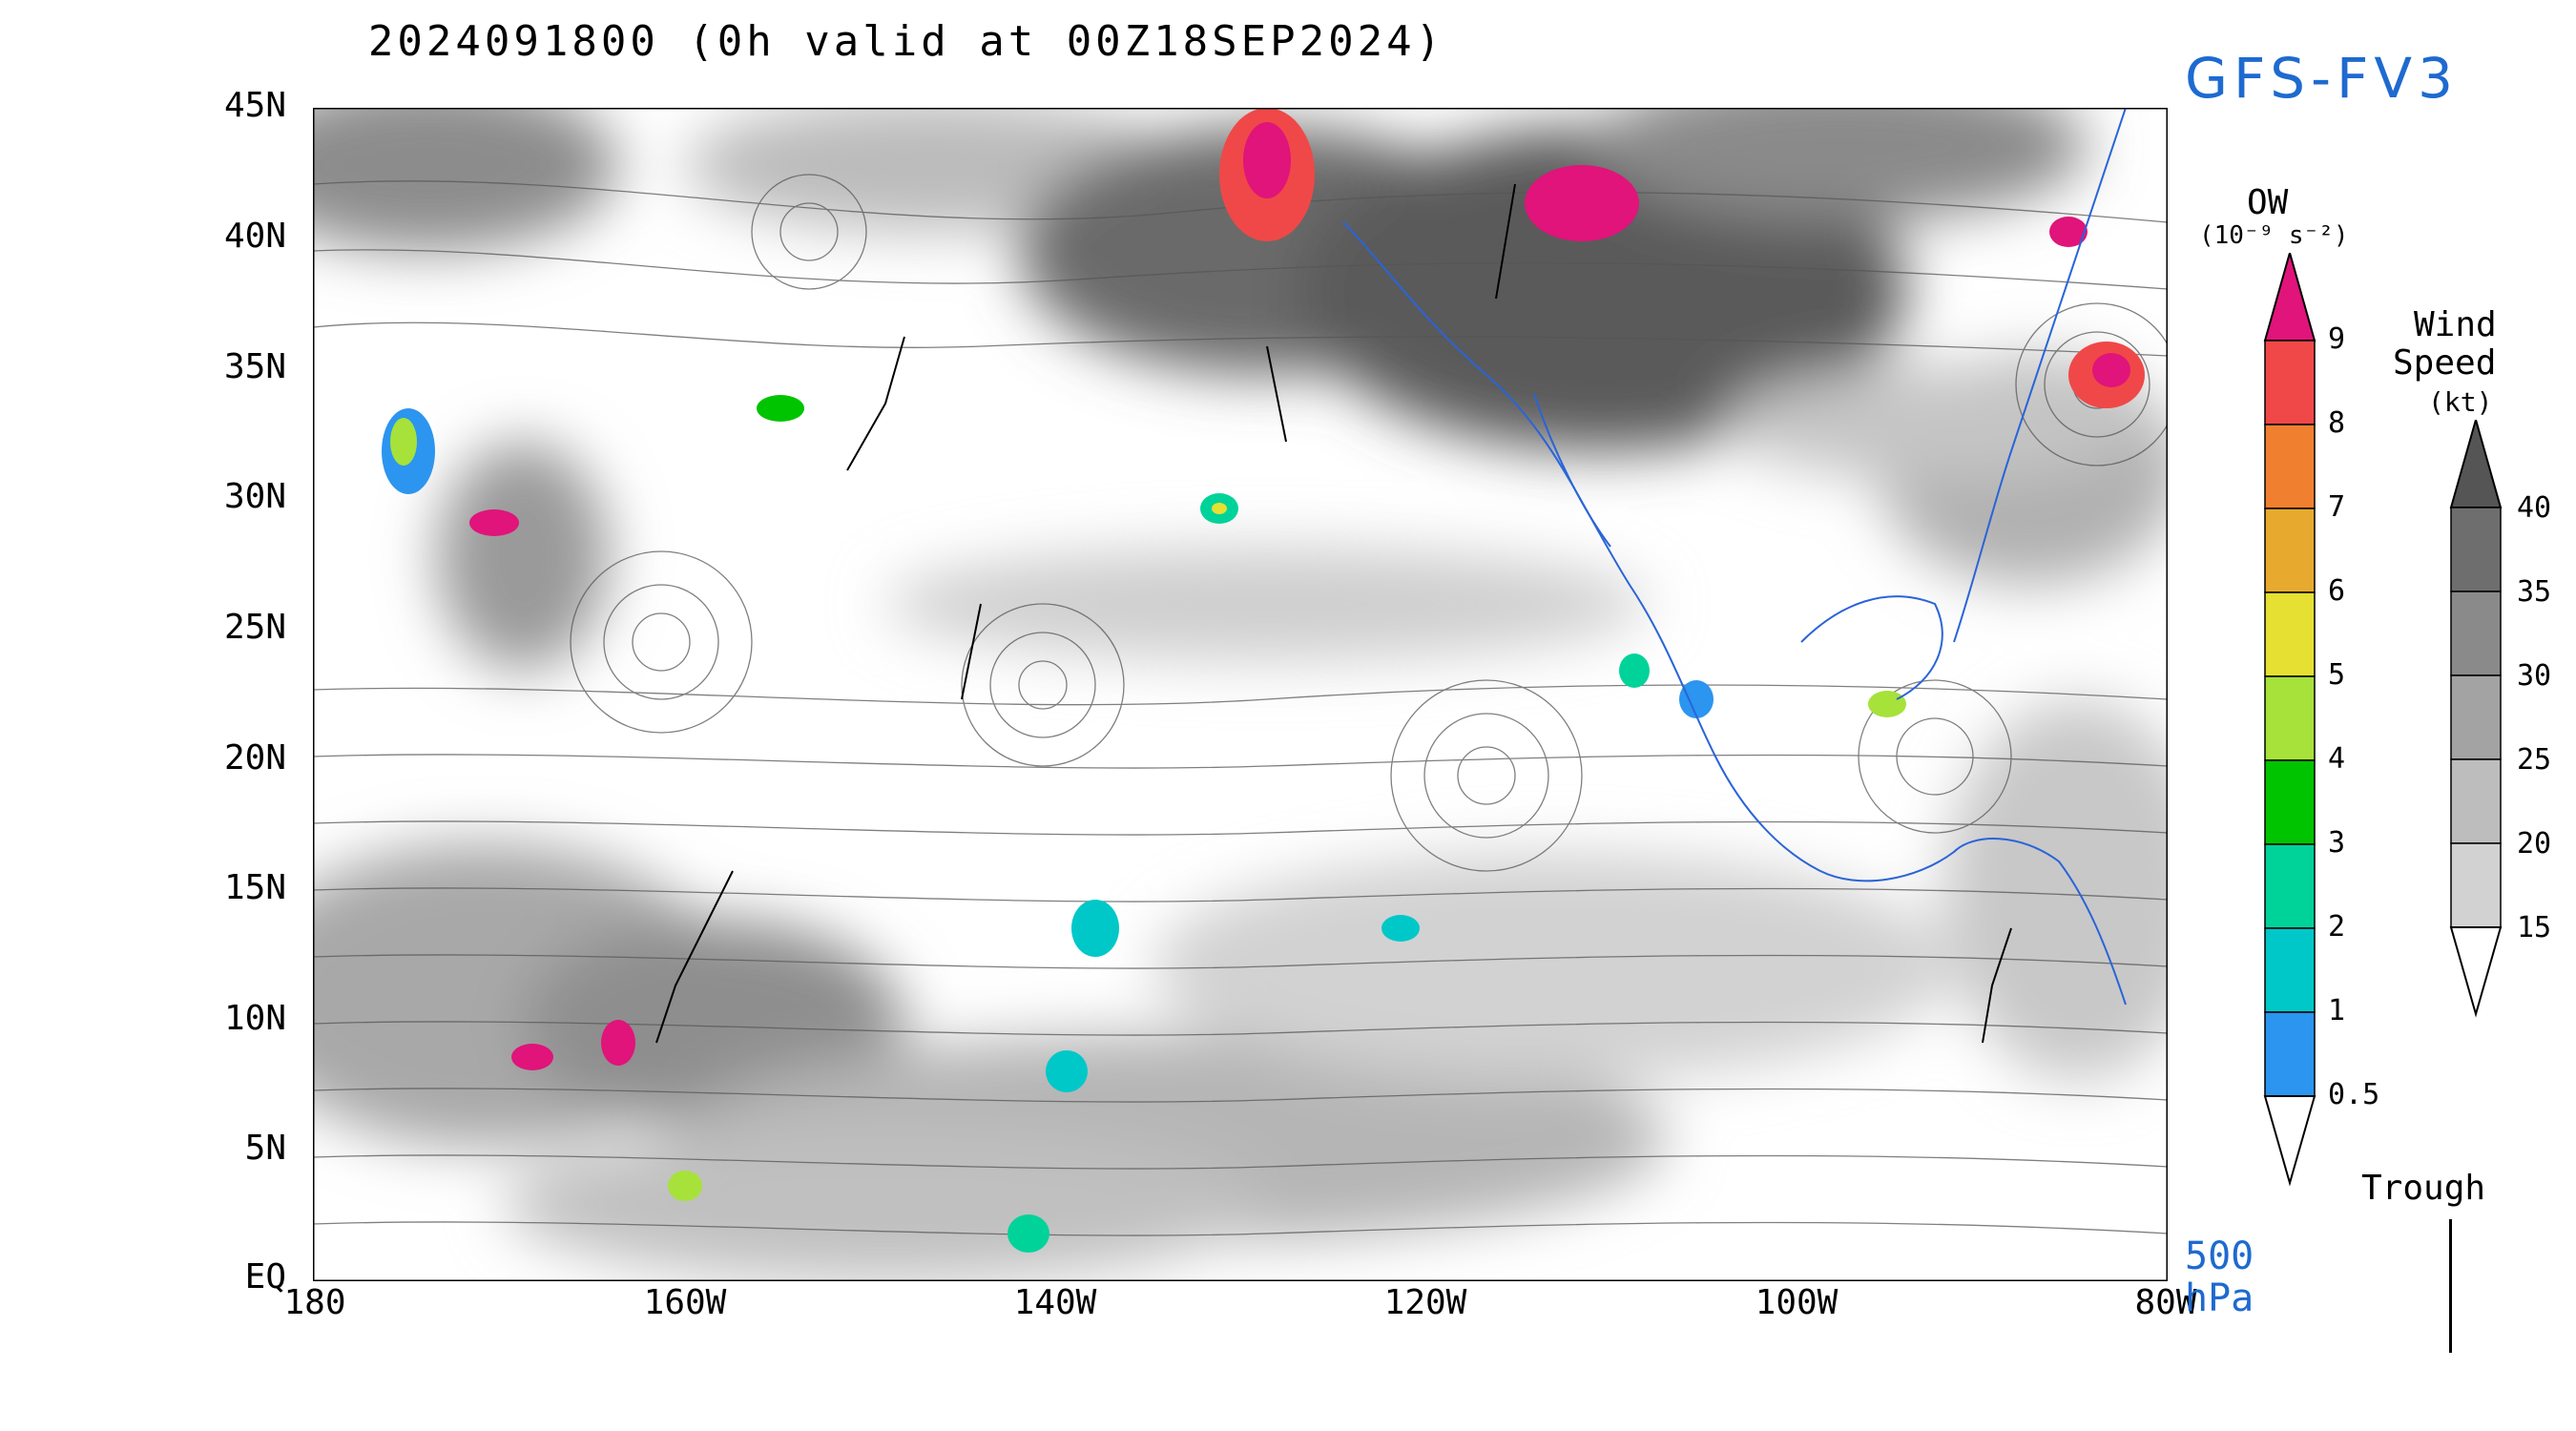  I want to click on ow-level-label: 5, so click(2337, 675).